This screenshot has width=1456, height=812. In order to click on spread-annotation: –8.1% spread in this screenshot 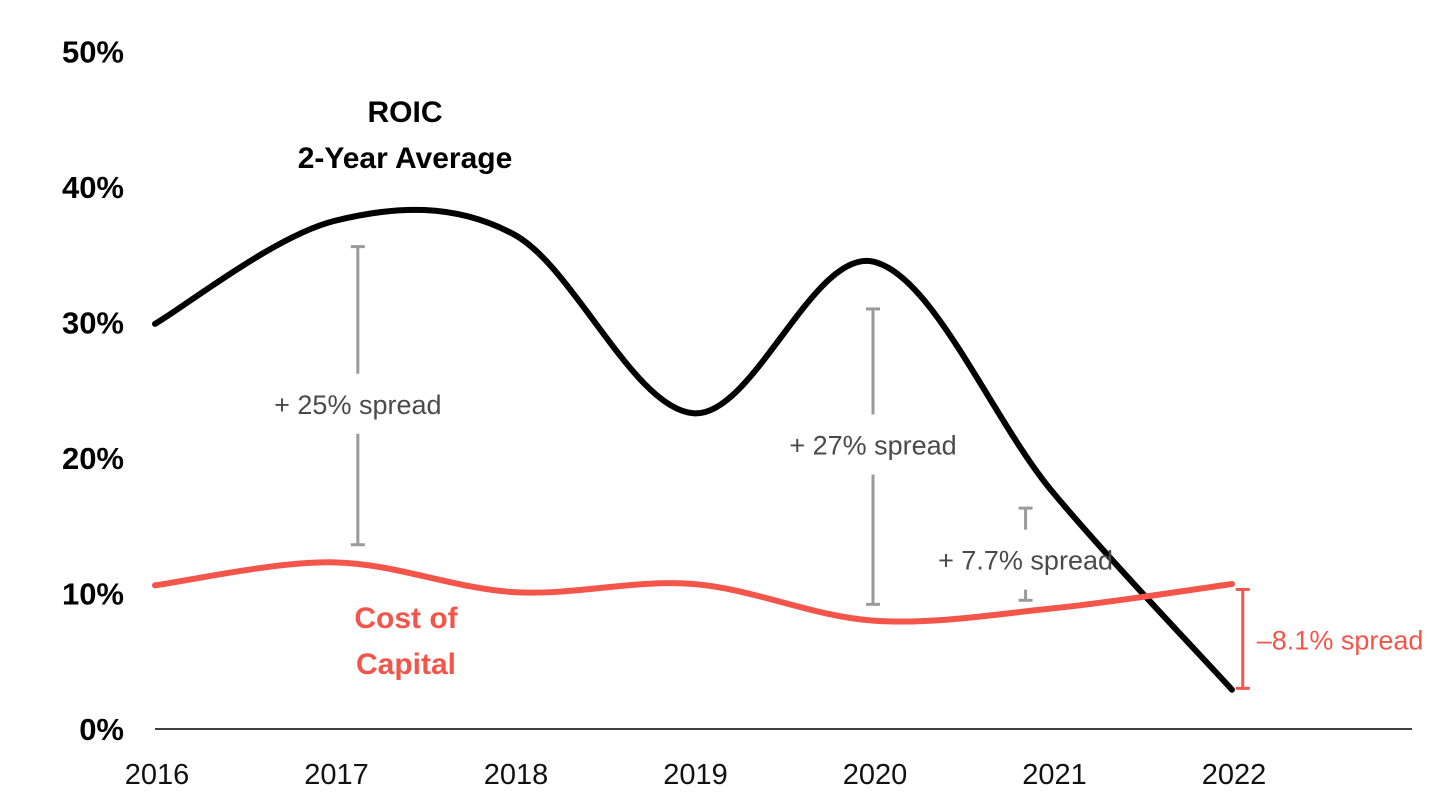, I will do `click(1329, 638)`.